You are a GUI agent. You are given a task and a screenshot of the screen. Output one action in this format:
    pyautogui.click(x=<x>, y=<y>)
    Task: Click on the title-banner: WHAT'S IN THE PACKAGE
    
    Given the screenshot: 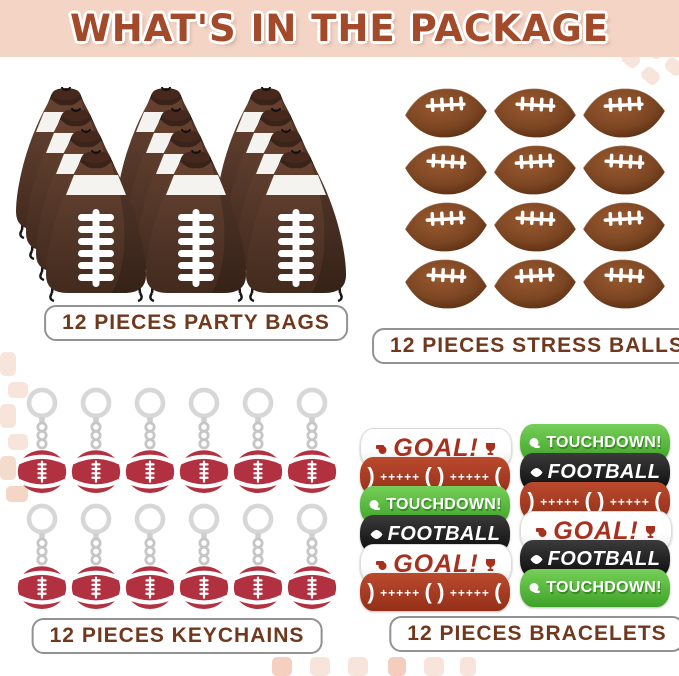 What is the action you would take?
    pyautogui.click(x=339, y=28)
    